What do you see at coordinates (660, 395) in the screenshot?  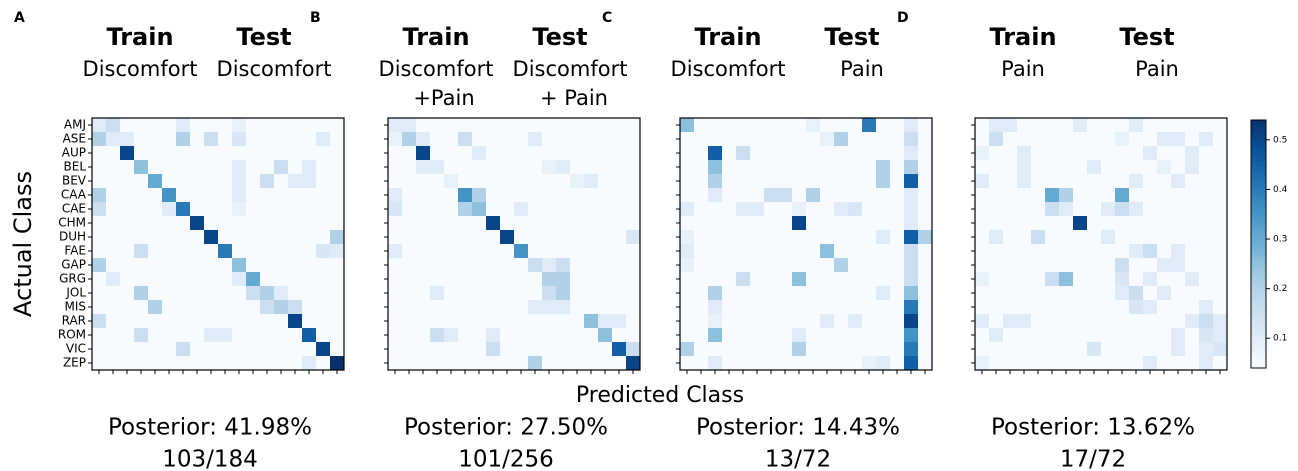 I see `x-axis-label: Predicted Class` at bounding box center [660, 395].